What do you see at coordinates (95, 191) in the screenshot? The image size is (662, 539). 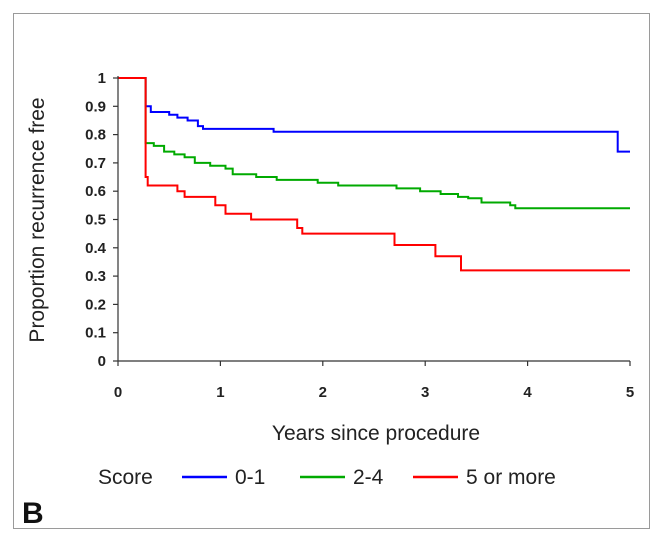 I see `y-tick-label: 0.6` at bounding box center [95, 191].